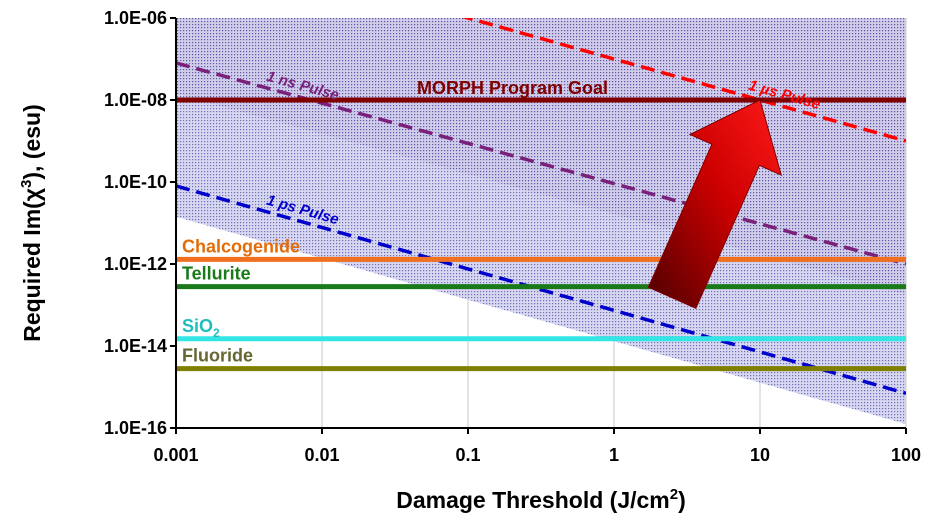 The width and height of the screenshot is (937, 521). What do you see at coordinates (135, 182) in the screenshot?
I see `y-tick-label: 1.0E-10` at bounding box center [135, 182].